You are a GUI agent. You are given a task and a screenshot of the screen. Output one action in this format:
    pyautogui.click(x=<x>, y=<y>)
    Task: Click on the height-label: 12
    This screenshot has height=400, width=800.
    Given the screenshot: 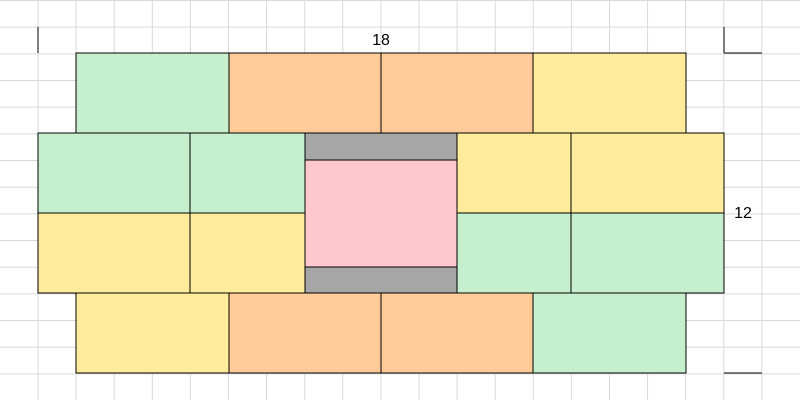 What is the action you would take?
    pyautogui.click(x=743, y=213)
    